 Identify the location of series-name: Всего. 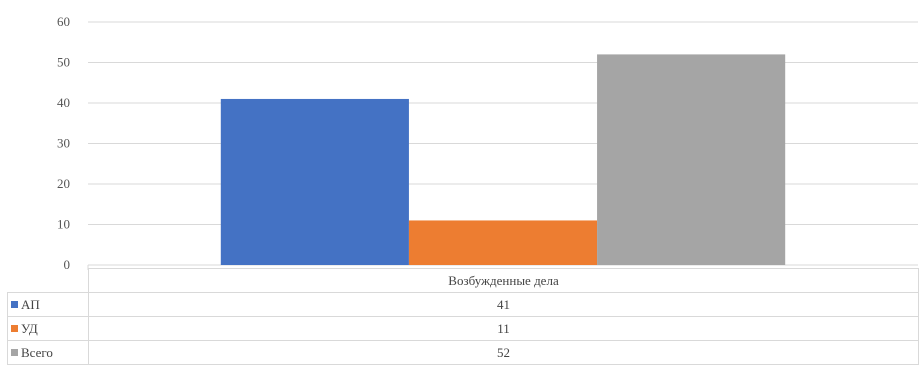
(37, 352).